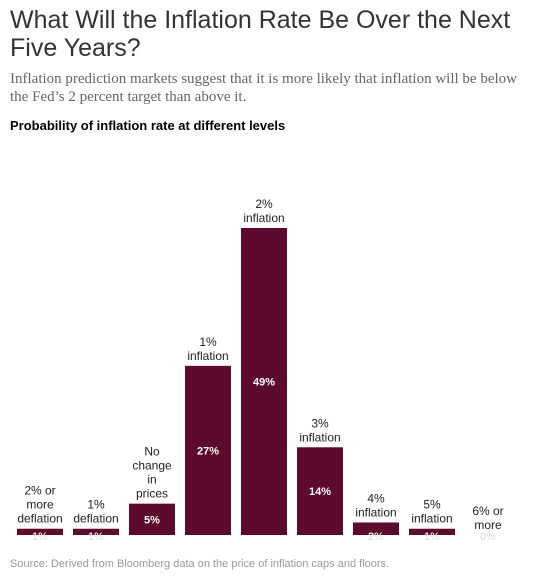  I want to click on value-label: 5%, so click(152, 520).